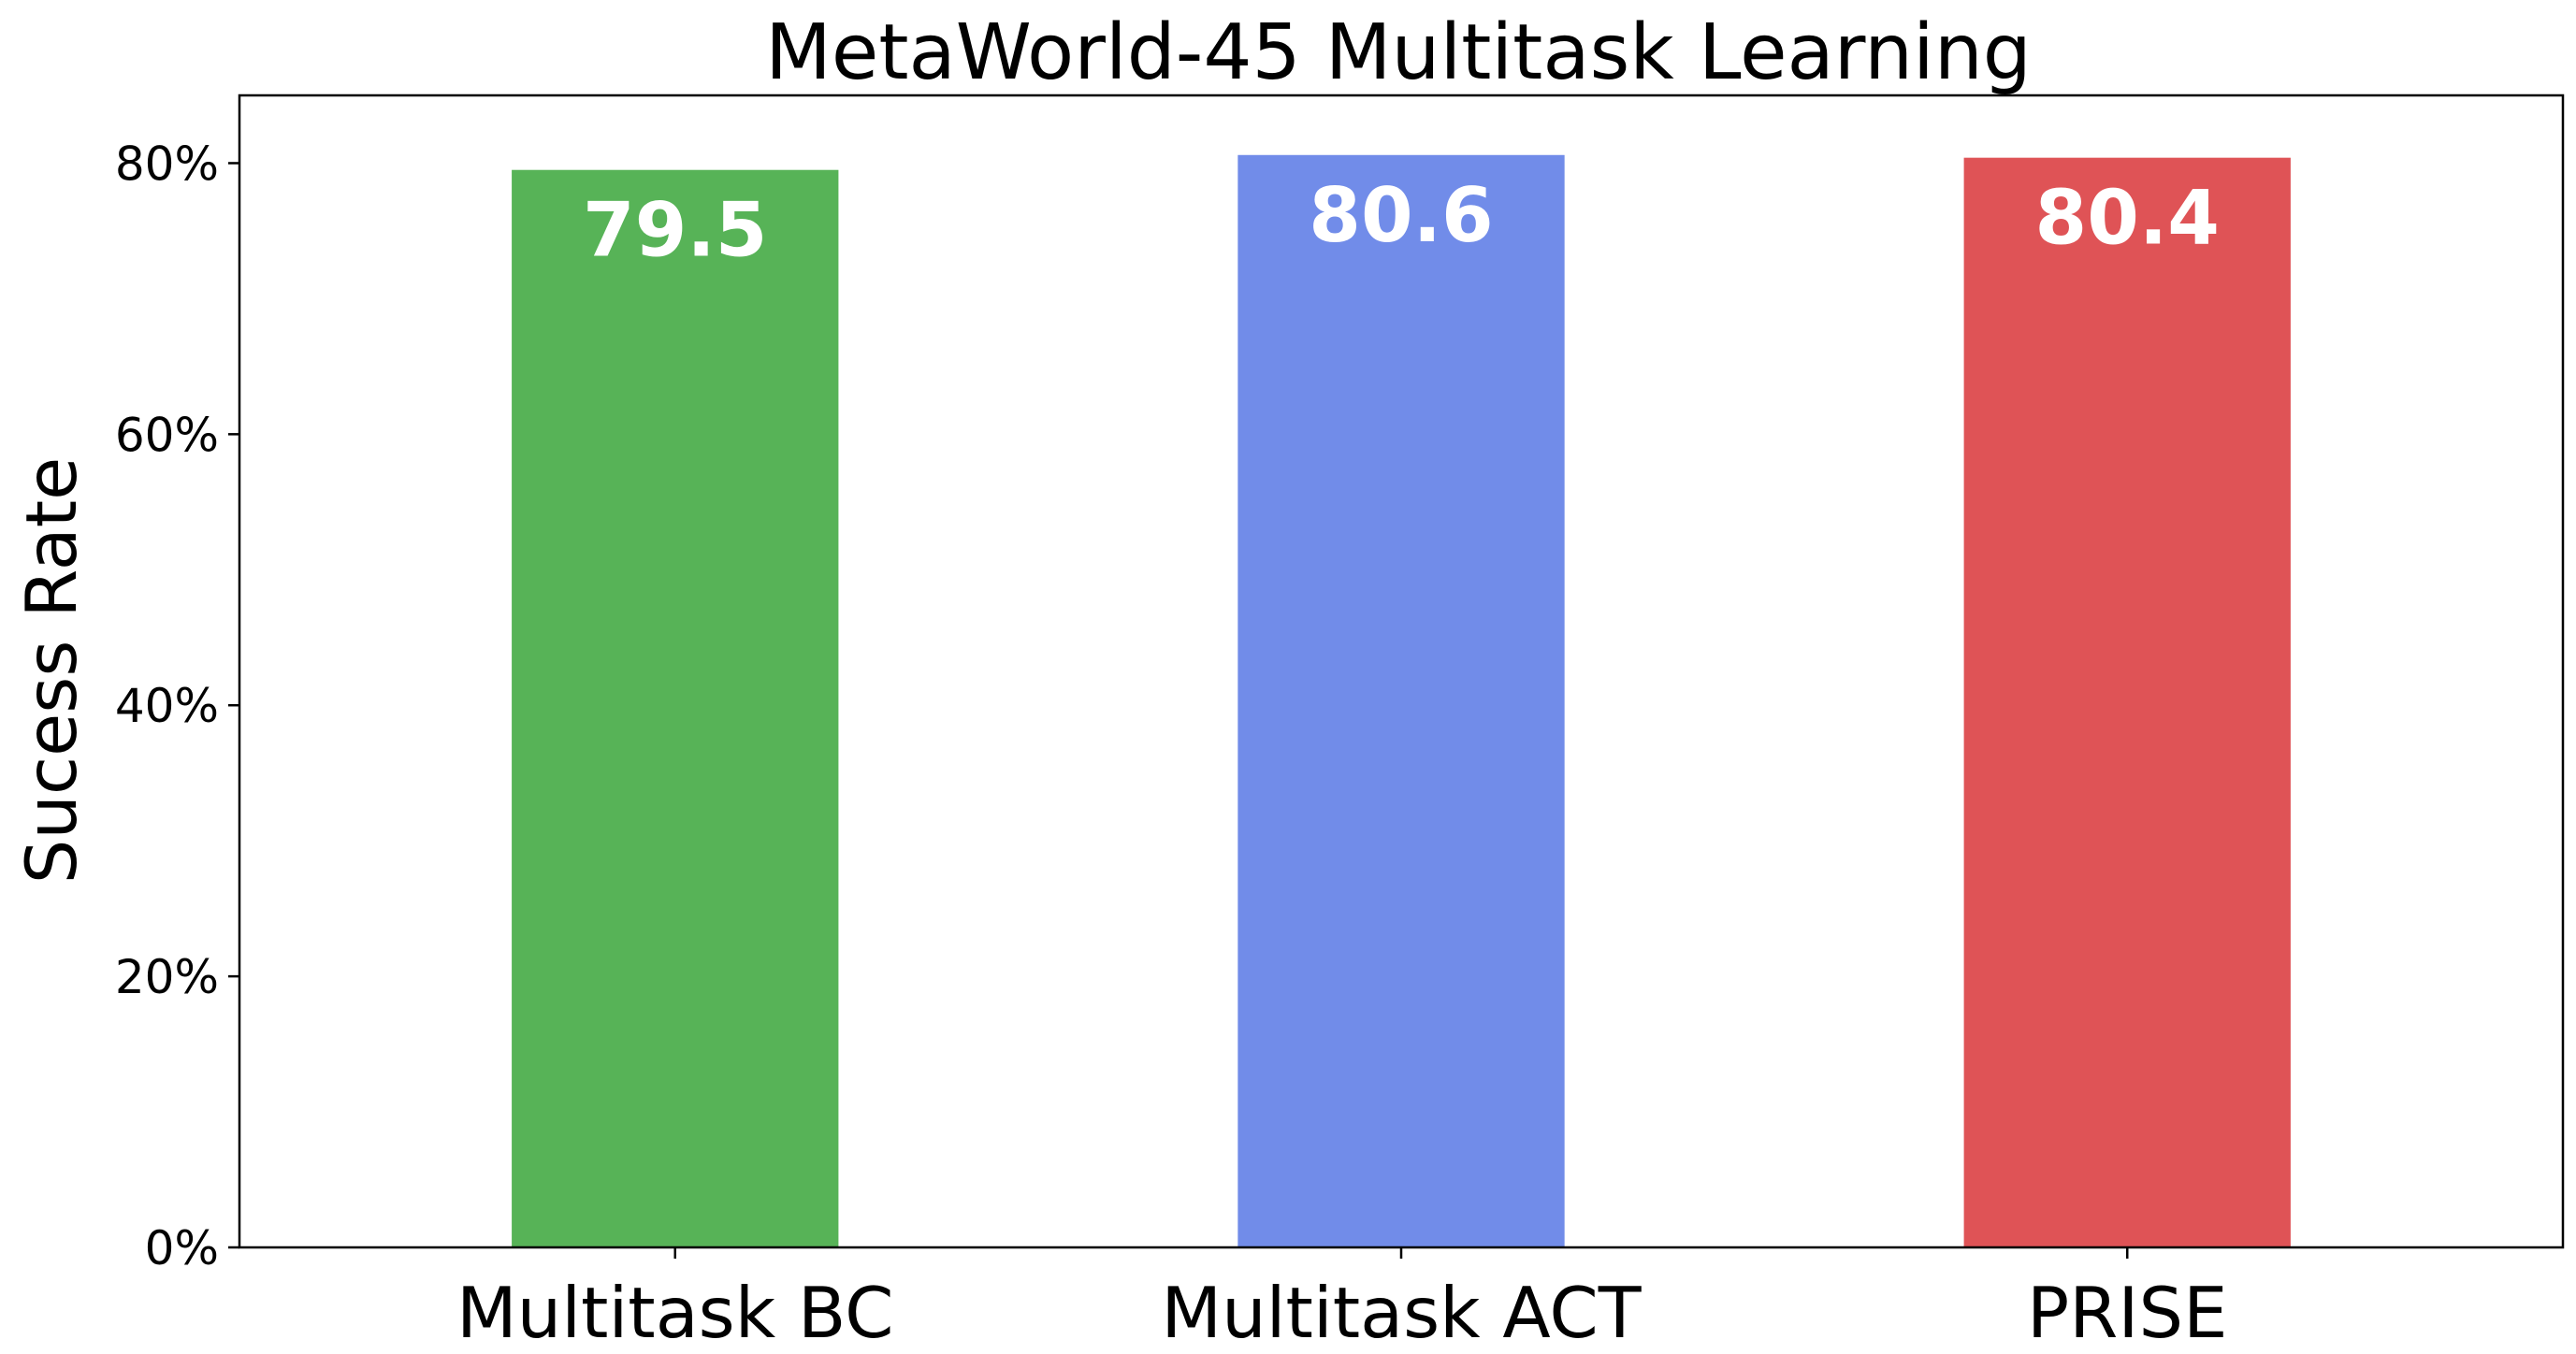  I want to click on x-axis: Multitask BC Multitask ACT PRISE, so click(1341, 1300).